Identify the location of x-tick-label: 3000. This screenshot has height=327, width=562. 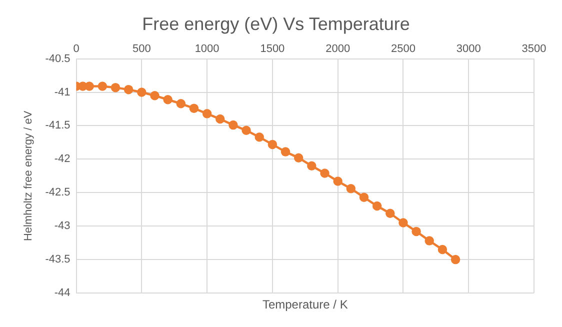
(468, 49).